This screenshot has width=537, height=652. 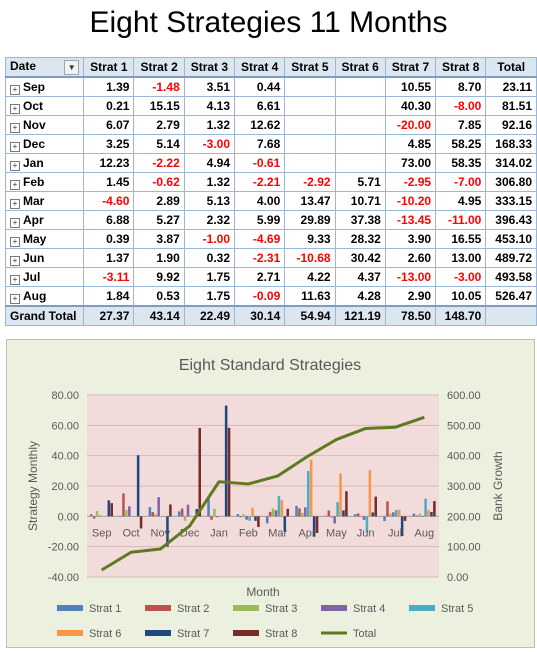 I want to click on table-cell: 3.87, so click(x=159, y=239).